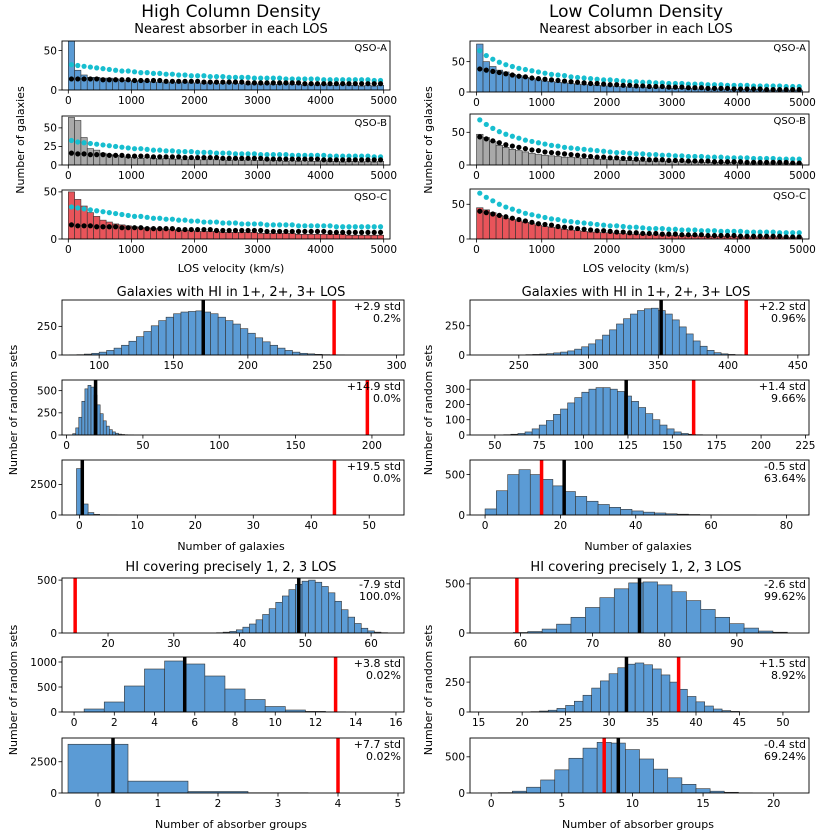 This screenshot has height=837, width=829. What do you see at coordinates (68, 250) in the screenshot?
I see `x-tick-label: 0` at bounding box center [68, 250].